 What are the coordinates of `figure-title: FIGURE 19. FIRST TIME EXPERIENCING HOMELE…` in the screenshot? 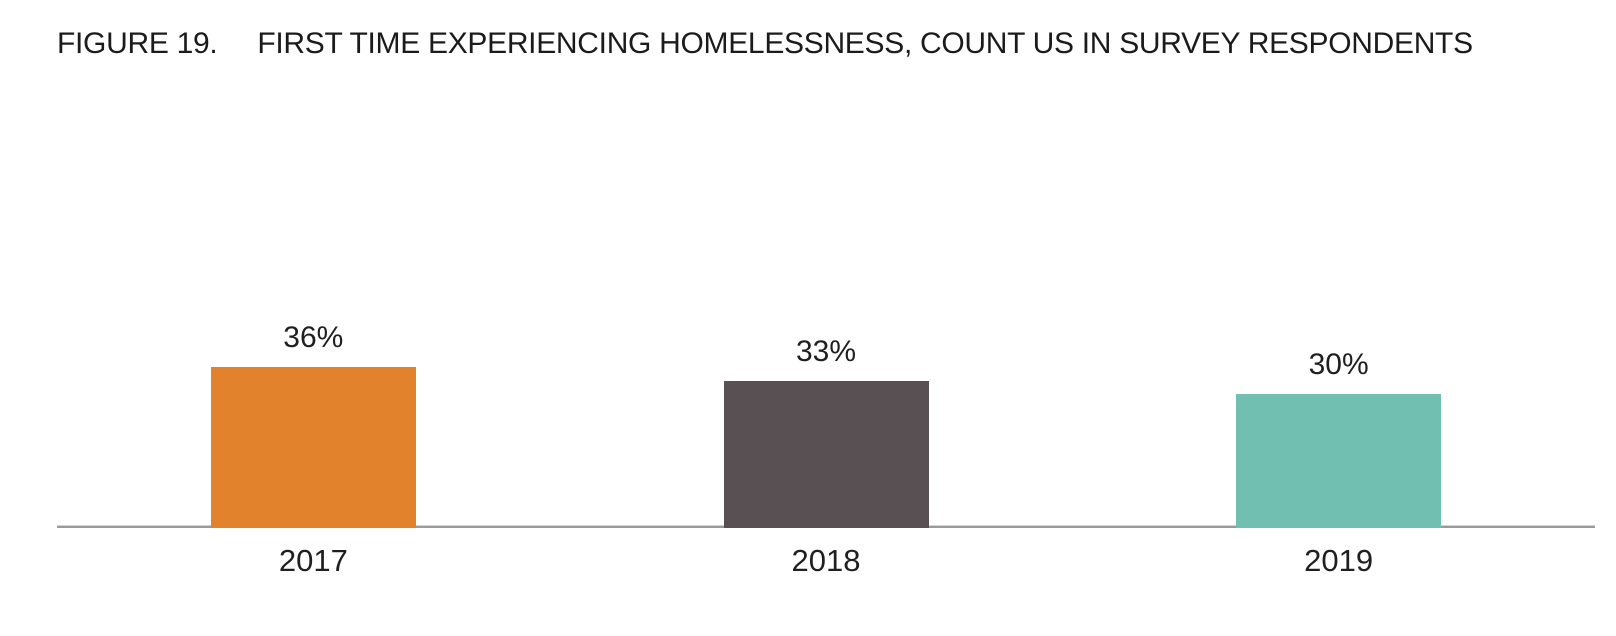 It's located at (765, 44).